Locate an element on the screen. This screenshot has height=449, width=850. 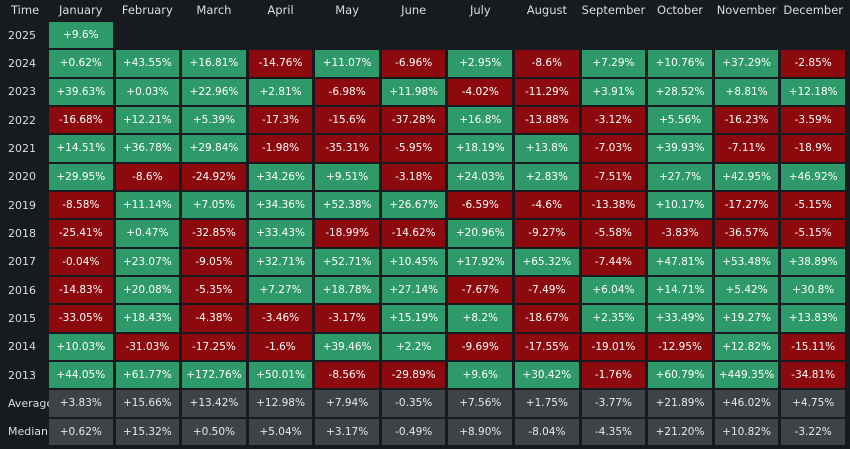
cell-2014-may: +39.46% is located at coordinates (347, 346).